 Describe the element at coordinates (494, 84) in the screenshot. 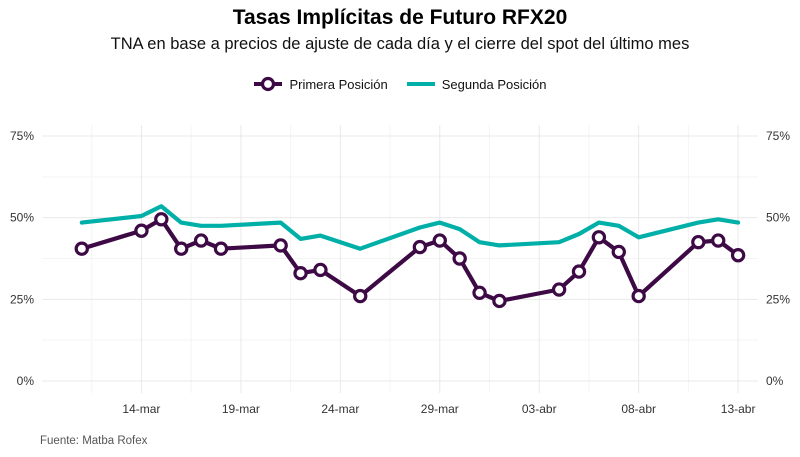

I see `legend-label-segunda: Segunda Posición` at that location.